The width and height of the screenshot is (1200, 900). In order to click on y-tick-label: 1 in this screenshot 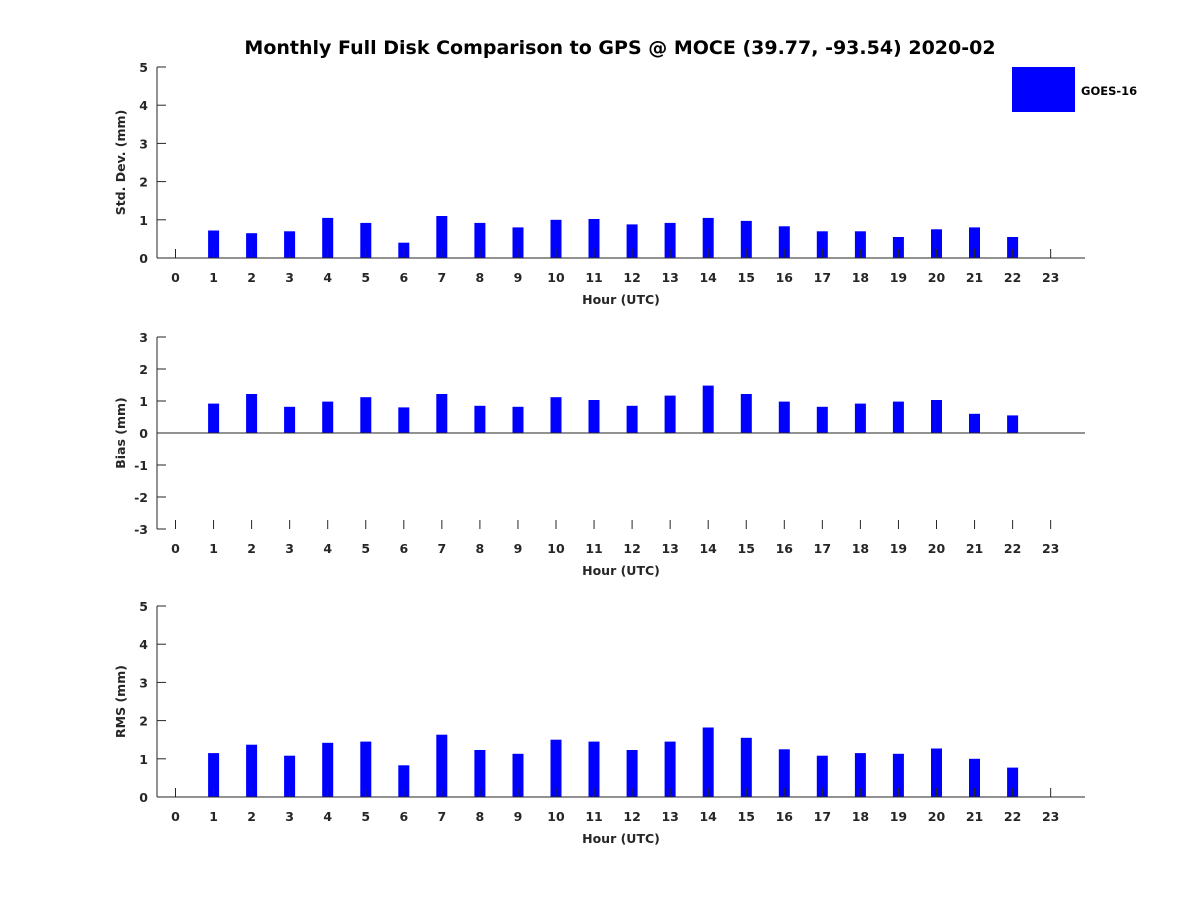, I will do `click(143, 401)`.